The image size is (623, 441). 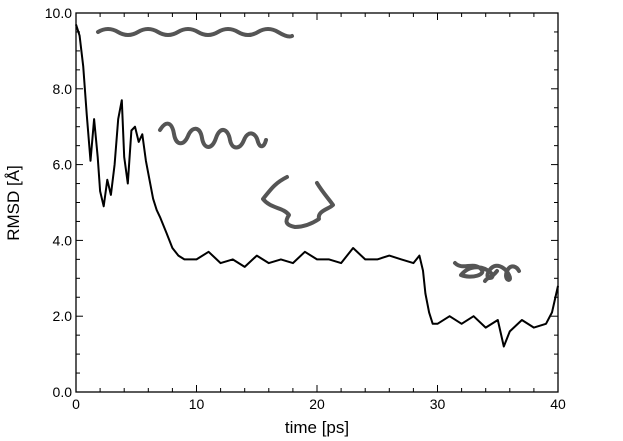 I want to click on x-axis-label: time [ps], so click(x=317, y=427).